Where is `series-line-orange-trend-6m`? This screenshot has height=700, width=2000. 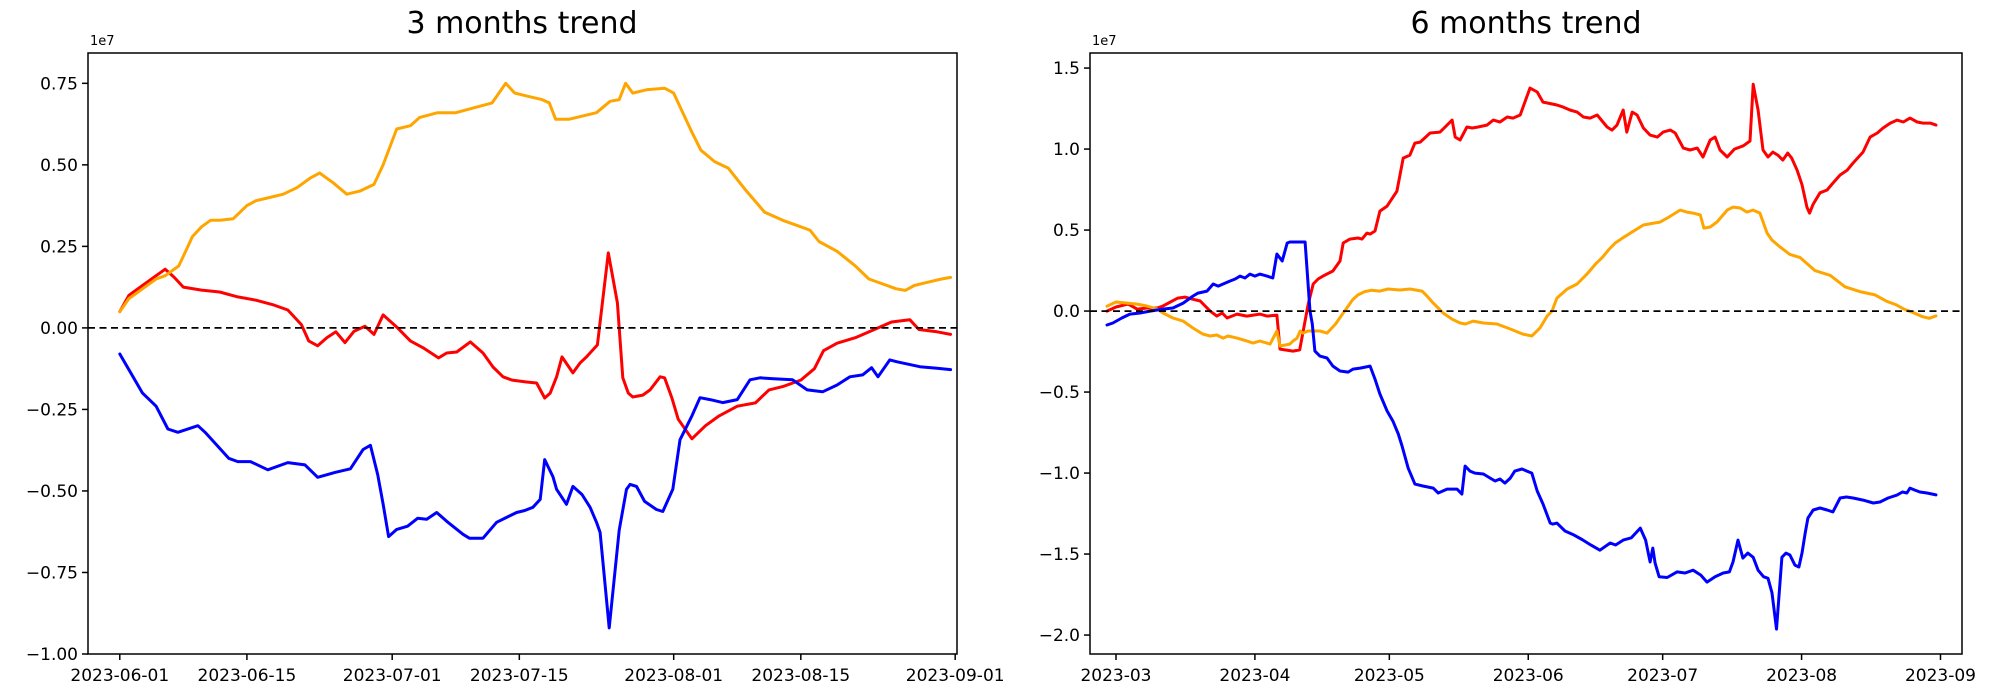 series-line-orange-trend-6m is located at coordinates (1521, 276).